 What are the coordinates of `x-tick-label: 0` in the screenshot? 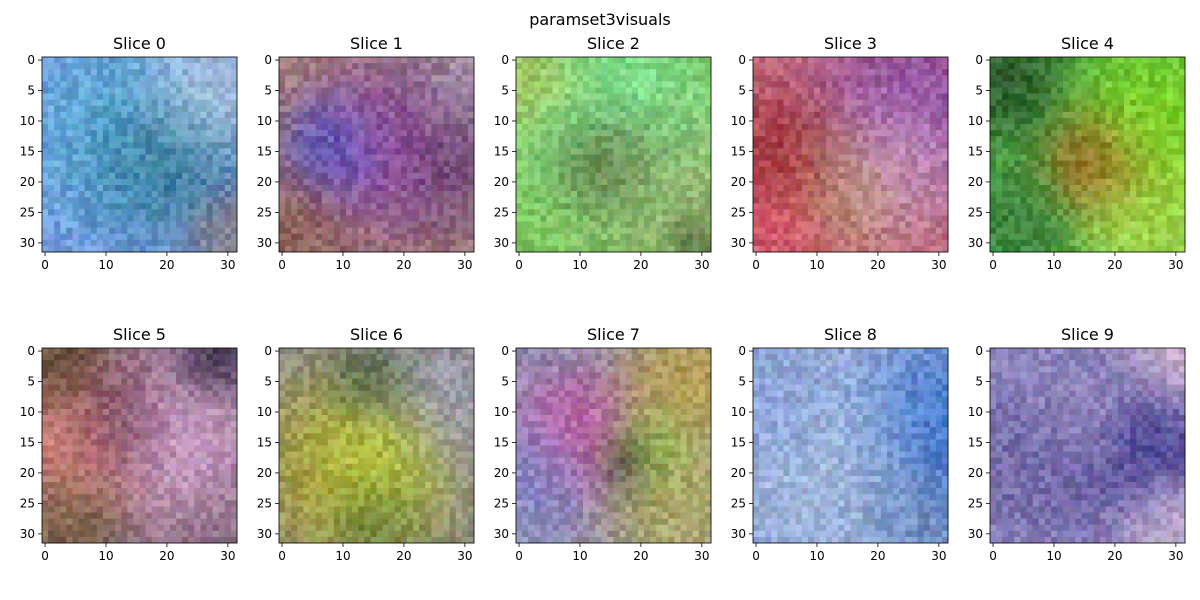 It's located at (756, 265).